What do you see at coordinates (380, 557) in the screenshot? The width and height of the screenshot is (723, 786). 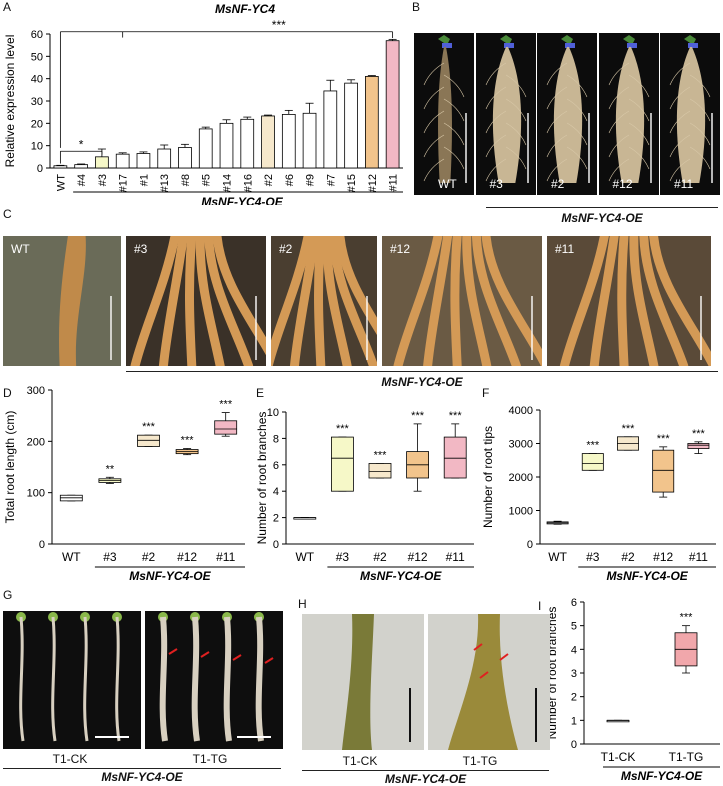 I see `x-tick-label: #2` at bounding box center [380, 557].